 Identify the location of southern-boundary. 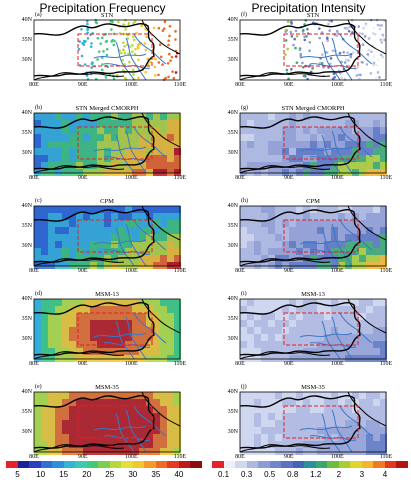
(79, 355).